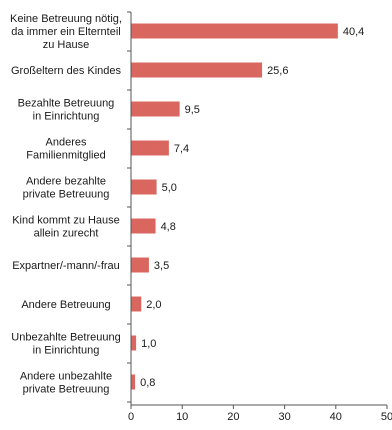  I want to click on bar-value-label: 1,0, so click(148, 344).